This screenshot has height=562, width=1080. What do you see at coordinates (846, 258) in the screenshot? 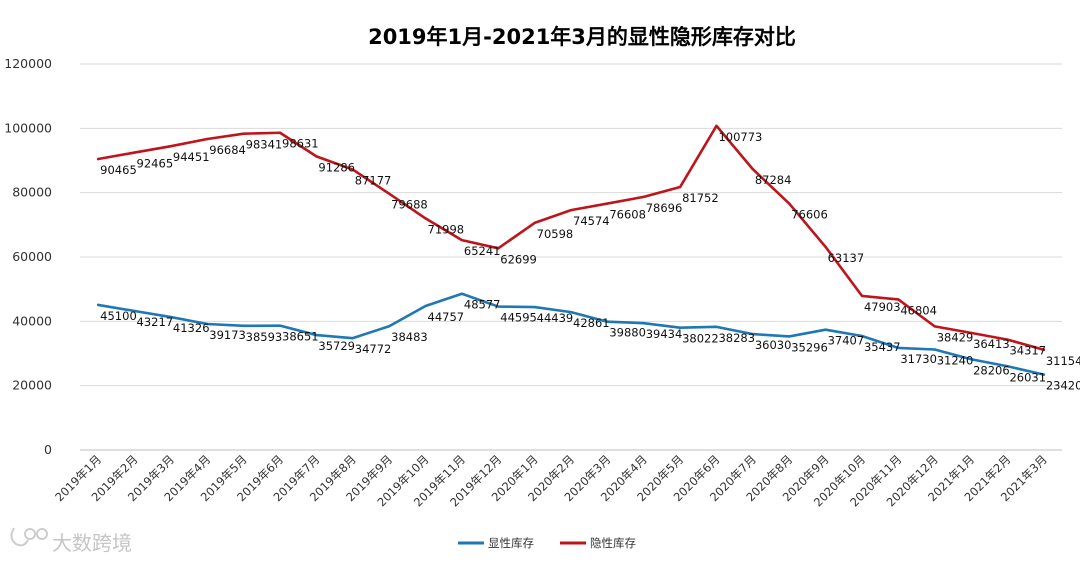
I see `data-label: 63137` at bounding box center [846, 258].